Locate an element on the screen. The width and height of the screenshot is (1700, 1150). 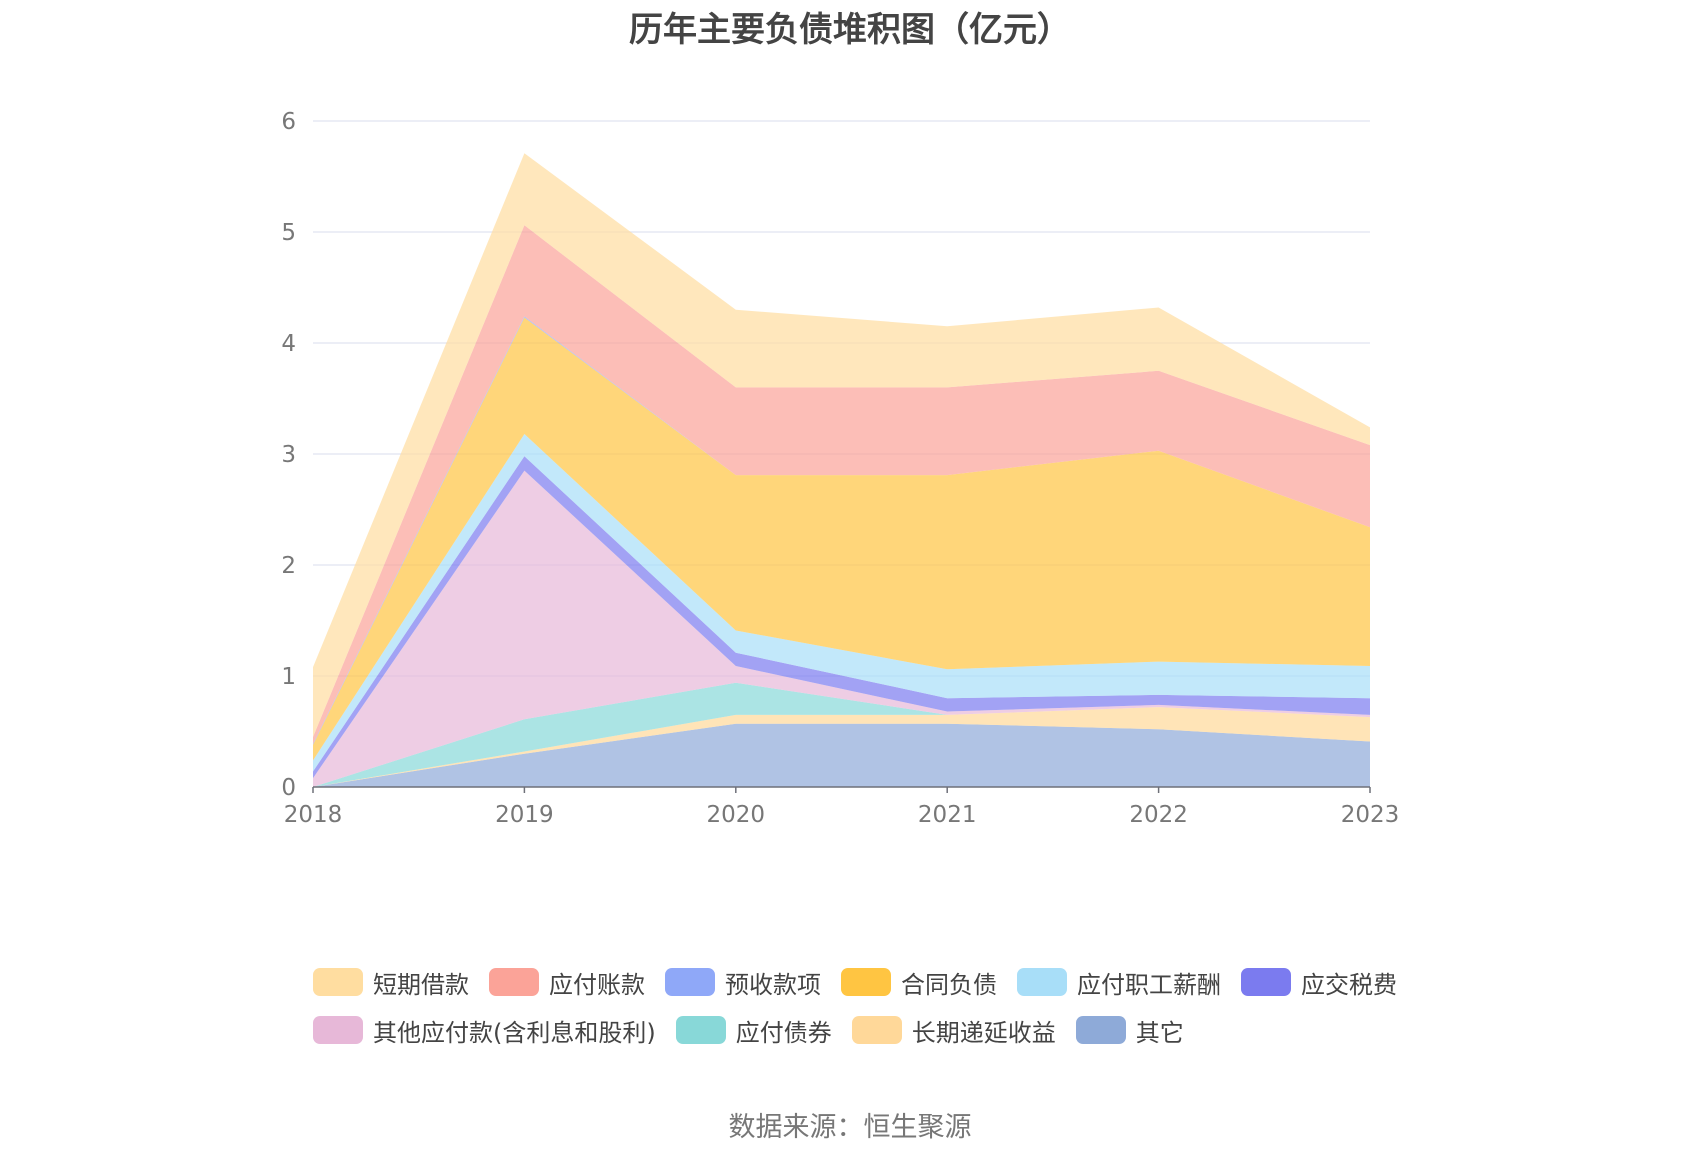
legend-row: 短期借款 应付账款 预收款项 合同负债 应付职工薪酬 应交税费 is located at coordinates (903, 982).